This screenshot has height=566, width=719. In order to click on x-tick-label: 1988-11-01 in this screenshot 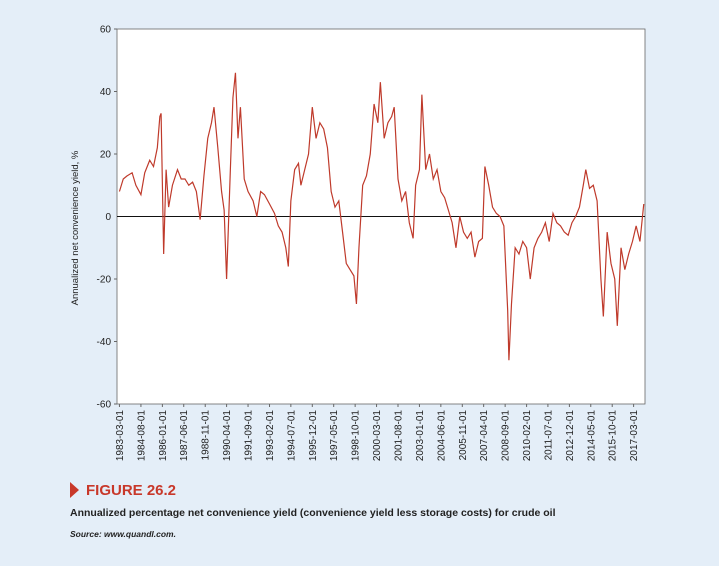, I will do `click(206, 435)`.